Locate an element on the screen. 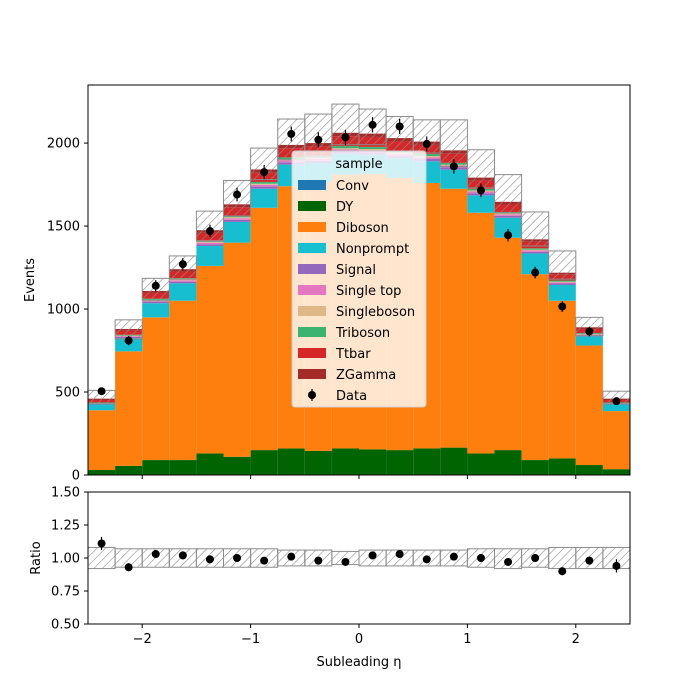 This screenshot has height=700, width=700. ratio-y-tick-label: 1.00 is located at coordinates (65, 559).